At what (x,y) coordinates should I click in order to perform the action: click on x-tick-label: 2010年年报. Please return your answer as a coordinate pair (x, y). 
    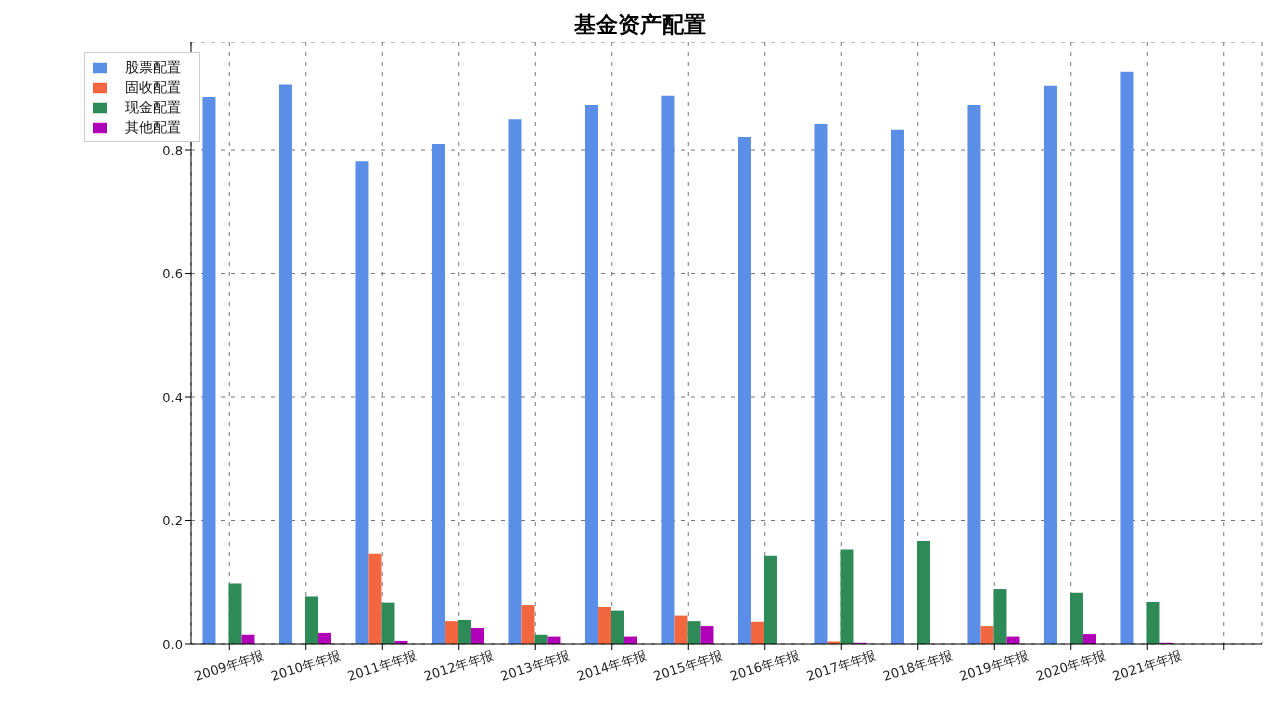
    Looking at the image, I should click on (306, 665).